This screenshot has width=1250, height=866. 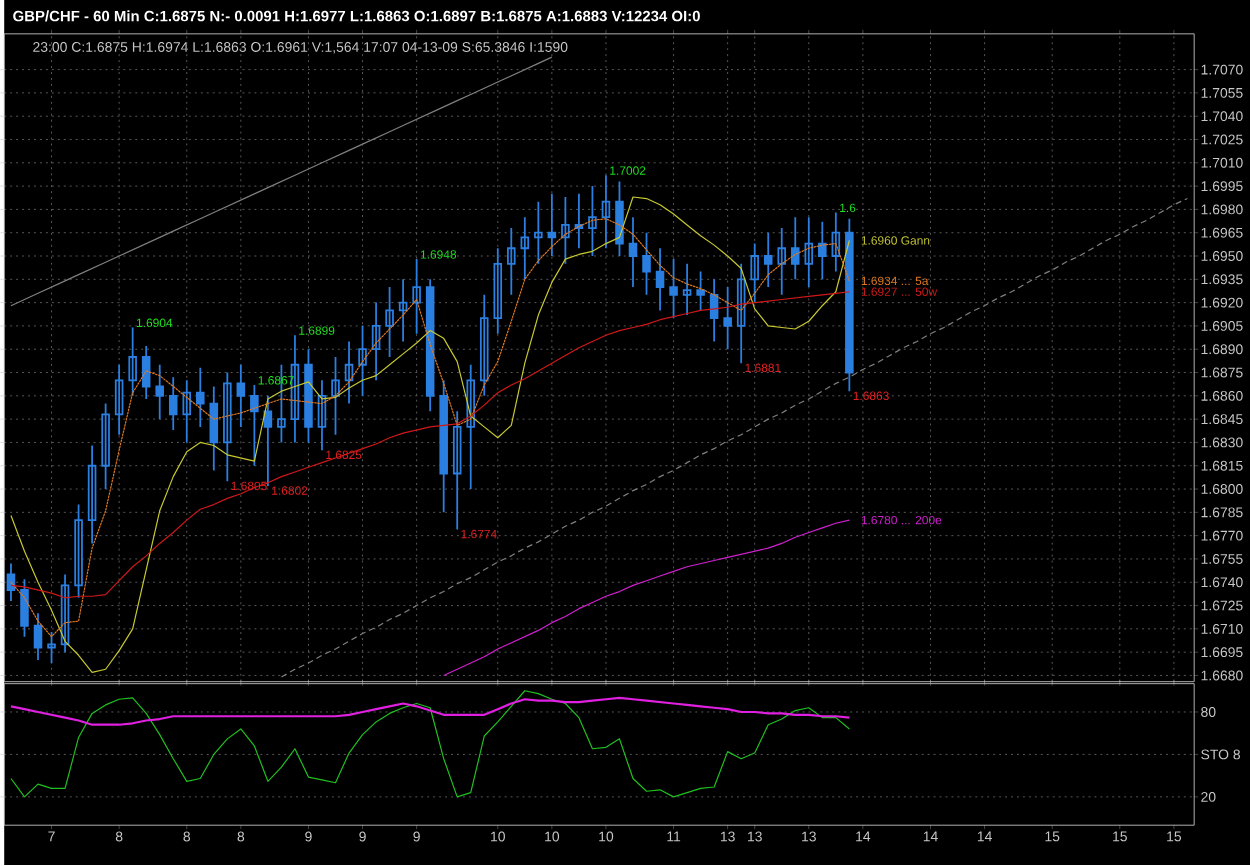 I want to click on line-series, so click(x=430, y=744).